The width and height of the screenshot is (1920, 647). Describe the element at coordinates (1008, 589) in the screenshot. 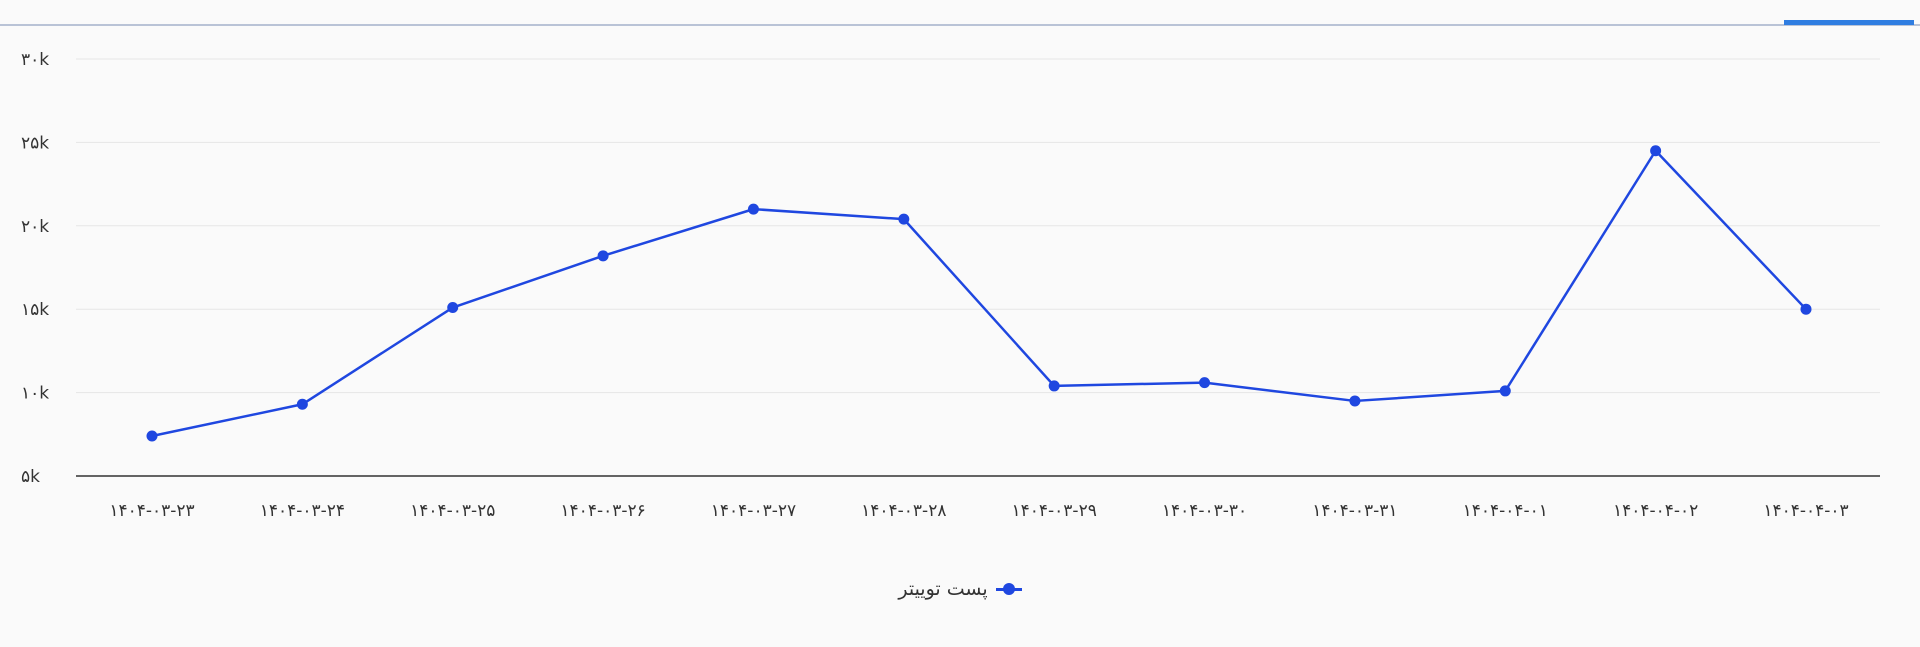

I see `legend-series-marker-icon` at that location.